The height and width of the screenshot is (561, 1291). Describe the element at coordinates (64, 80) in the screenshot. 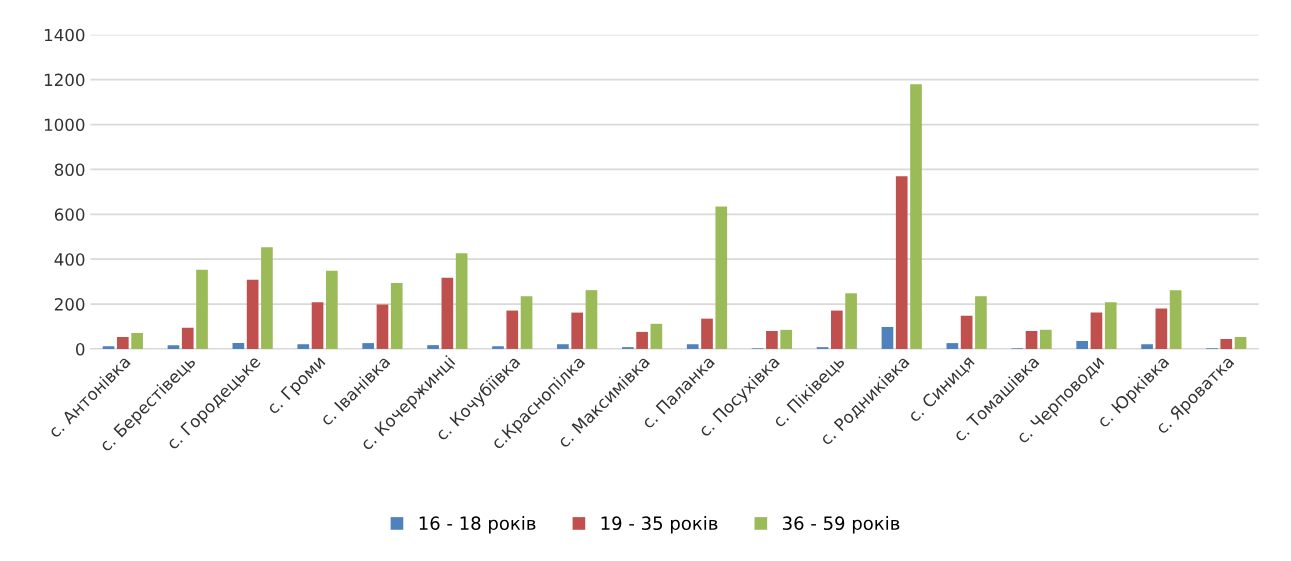

I see `y-tick-label: 1200` at that location.